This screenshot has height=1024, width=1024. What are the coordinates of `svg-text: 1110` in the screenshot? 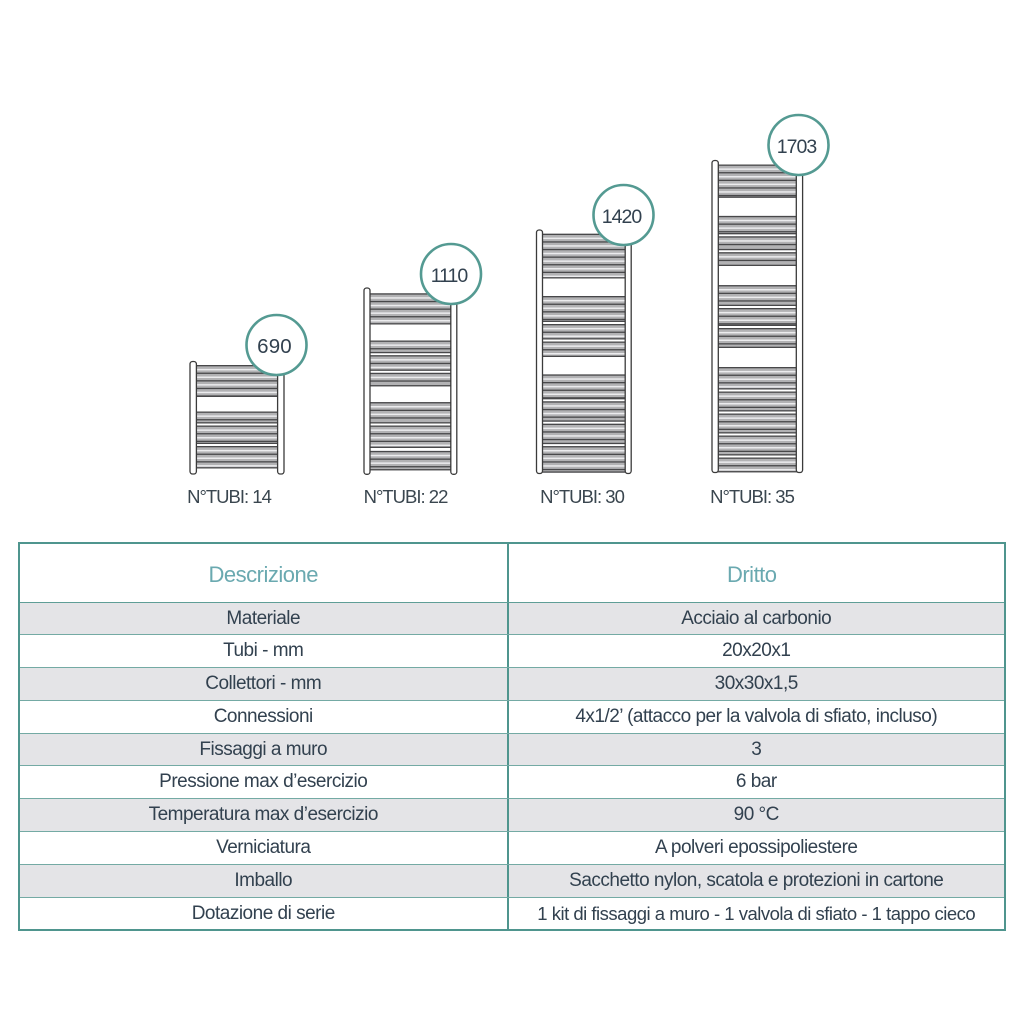 It's located at (450, 276).